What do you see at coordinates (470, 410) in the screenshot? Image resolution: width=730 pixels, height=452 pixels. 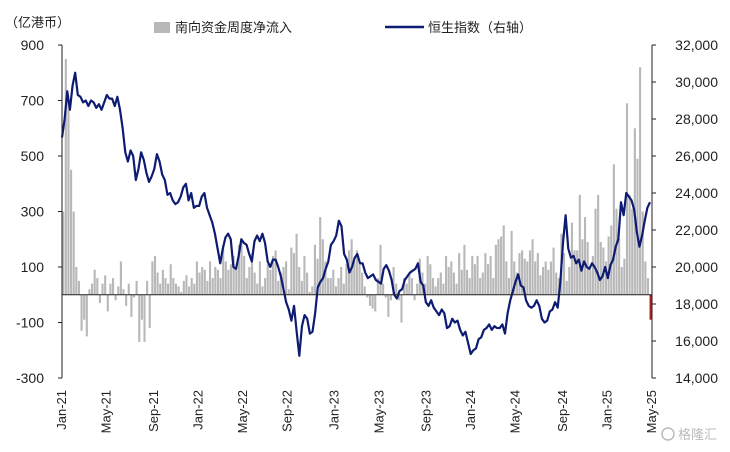 I see `x-tick-label: Jan-24` at bounding box center [470, 410].